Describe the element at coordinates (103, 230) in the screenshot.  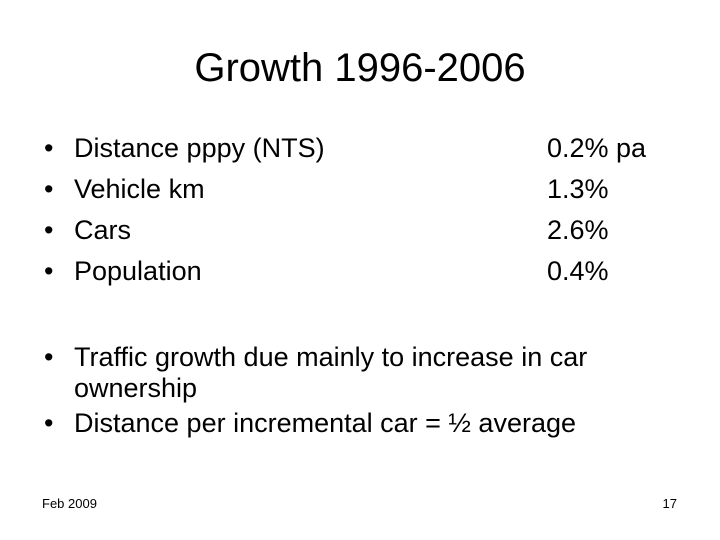
I see `stat-label: Cars` at that location.